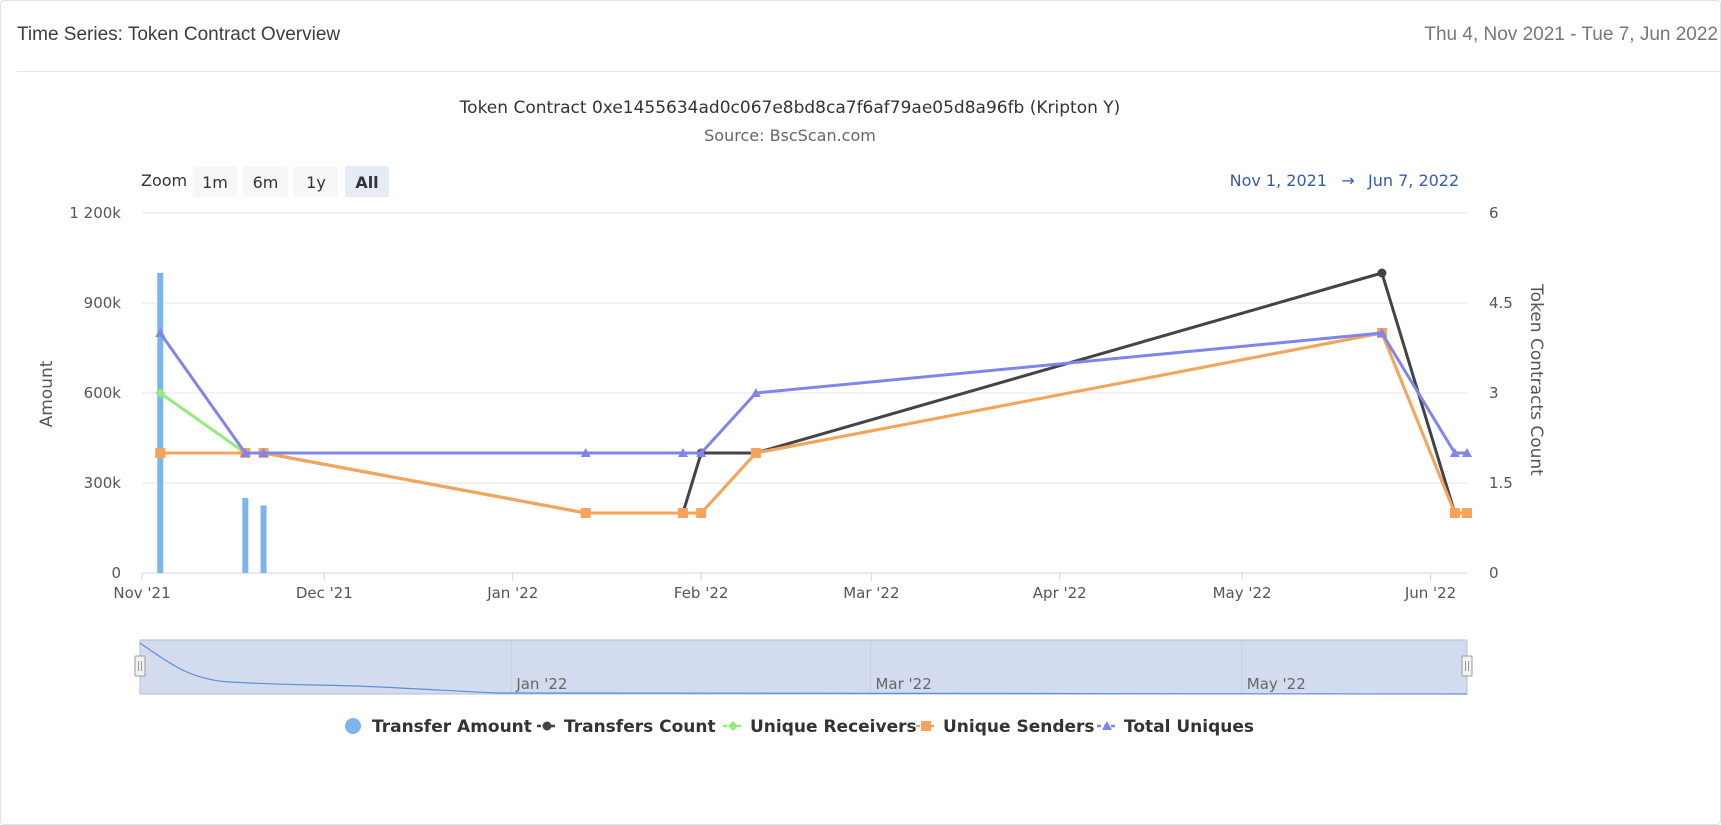 This screenshot has height=825, width=1721. I want to click on navigator-series-line, so click(803, 668).